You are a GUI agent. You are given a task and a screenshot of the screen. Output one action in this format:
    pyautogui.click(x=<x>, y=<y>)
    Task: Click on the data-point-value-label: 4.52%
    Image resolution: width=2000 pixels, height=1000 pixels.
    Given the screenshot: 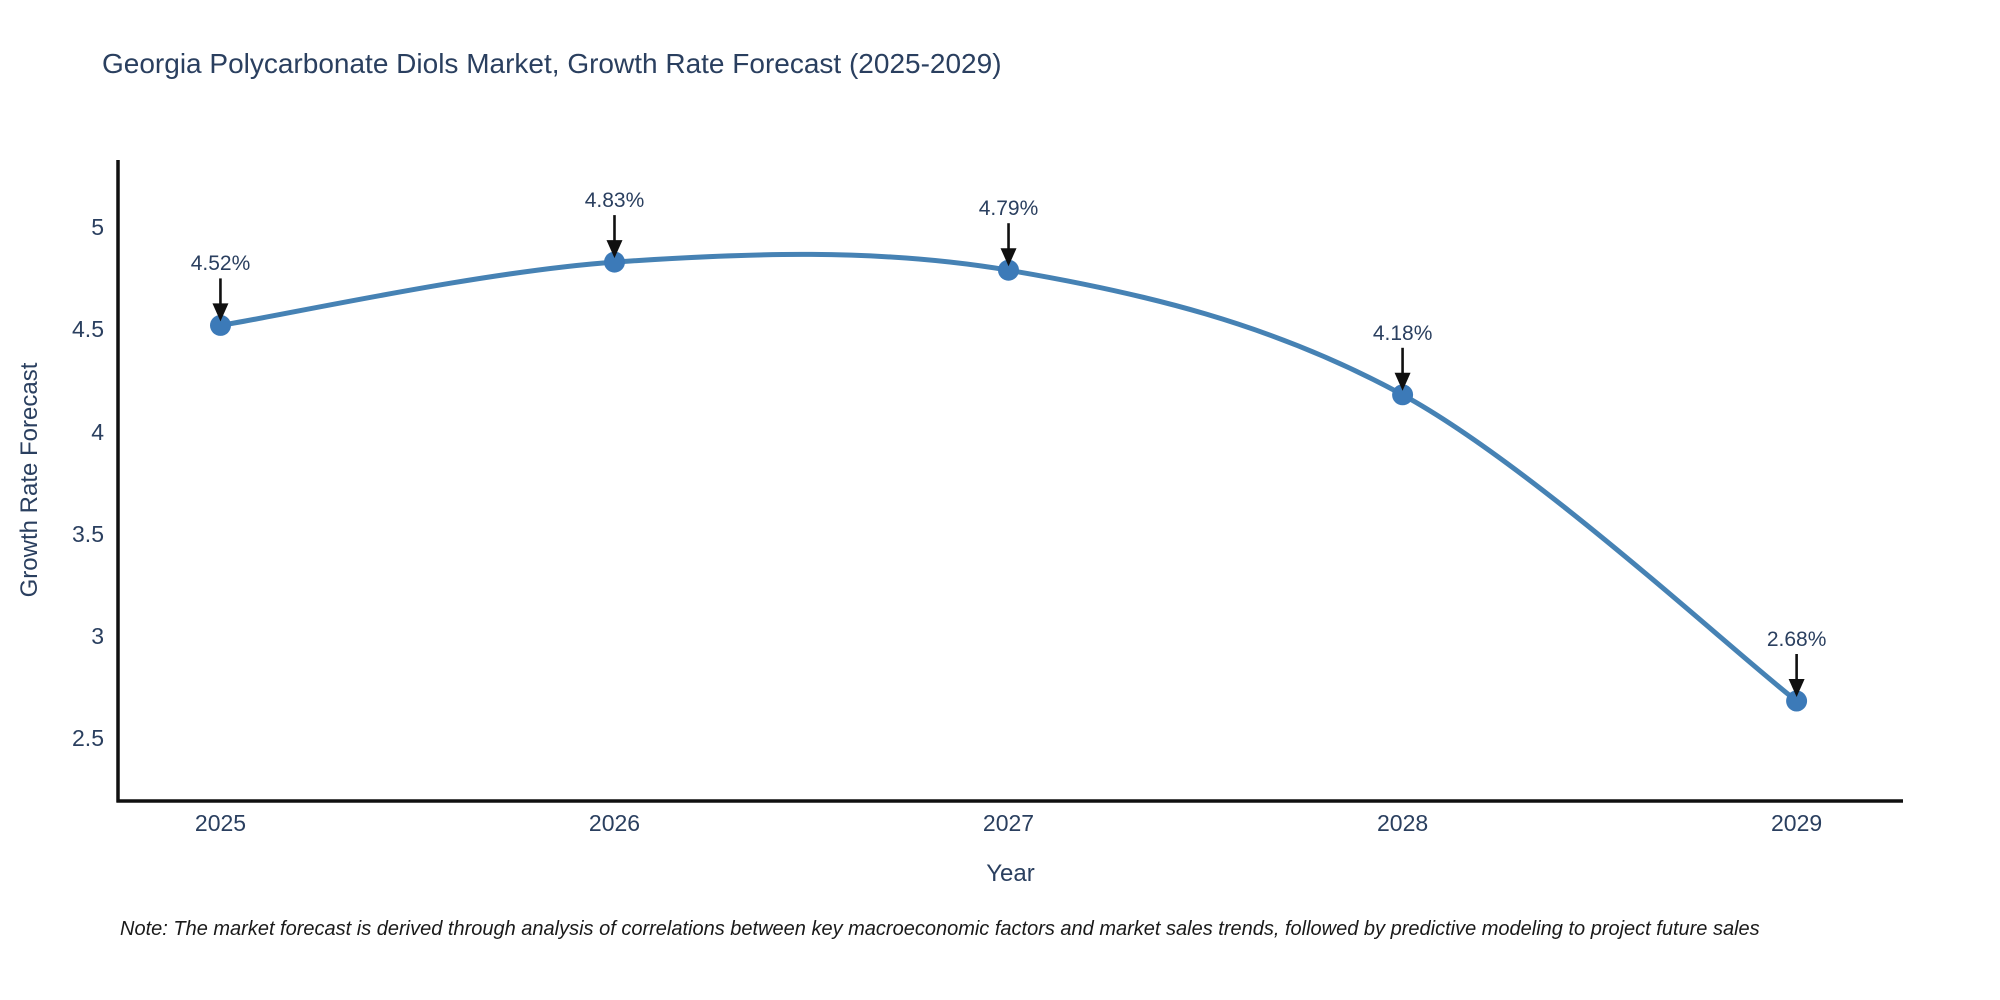 What is the action you would take?
    pyautogui.click(x=220, y=264)
    